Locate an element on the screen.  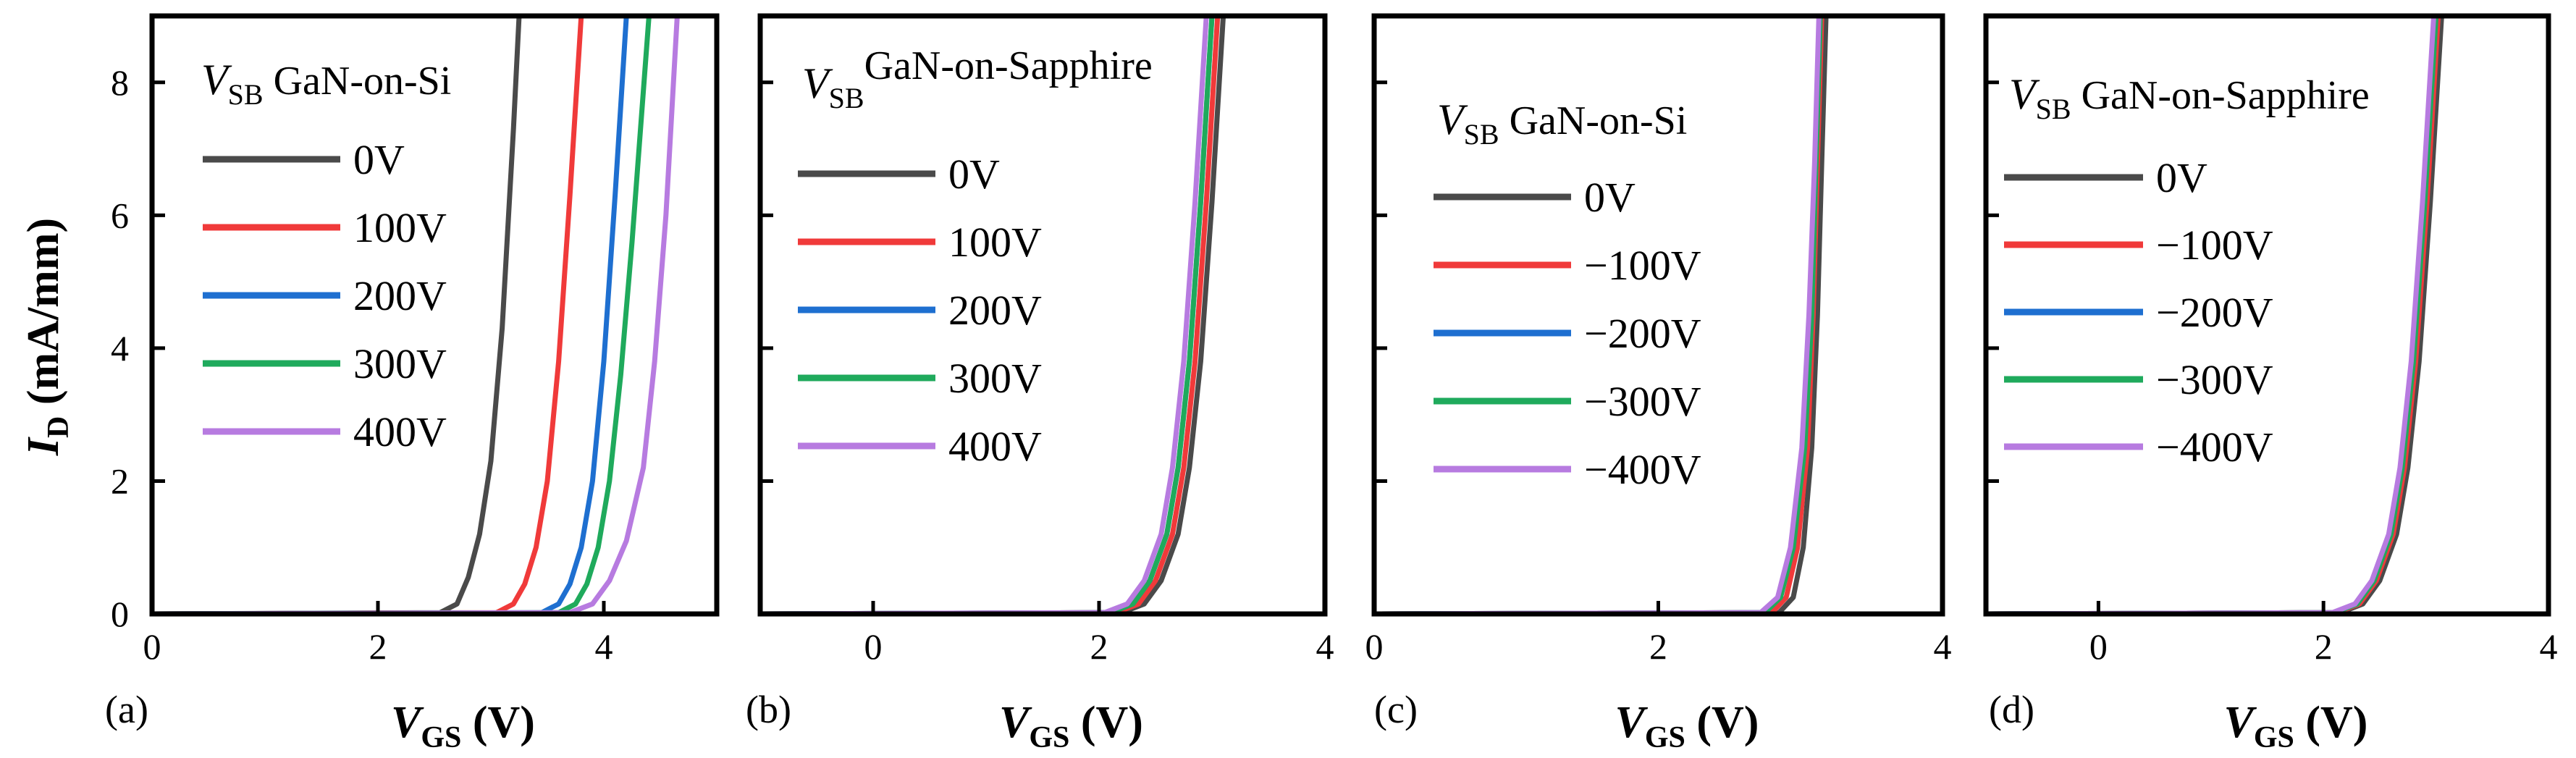
y-tick-label: 0 is located at coordinates (120, 614).